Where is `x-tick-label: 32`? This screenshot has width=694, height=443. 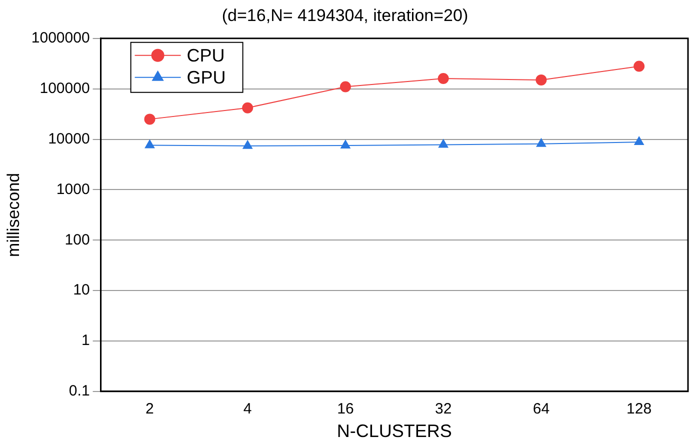
x-tick-label: 32 is located at coordinates (443, 409).